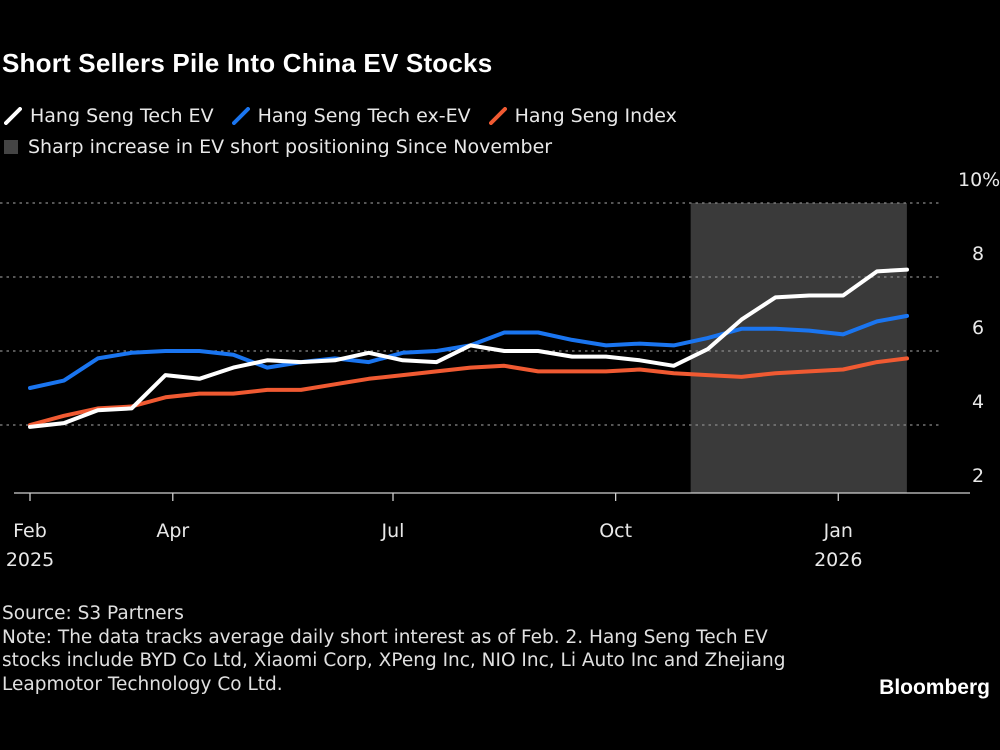  Describe the element at coordinates (615, 531) in the screenshot. I see `x-tick-label: Oct` at that location.